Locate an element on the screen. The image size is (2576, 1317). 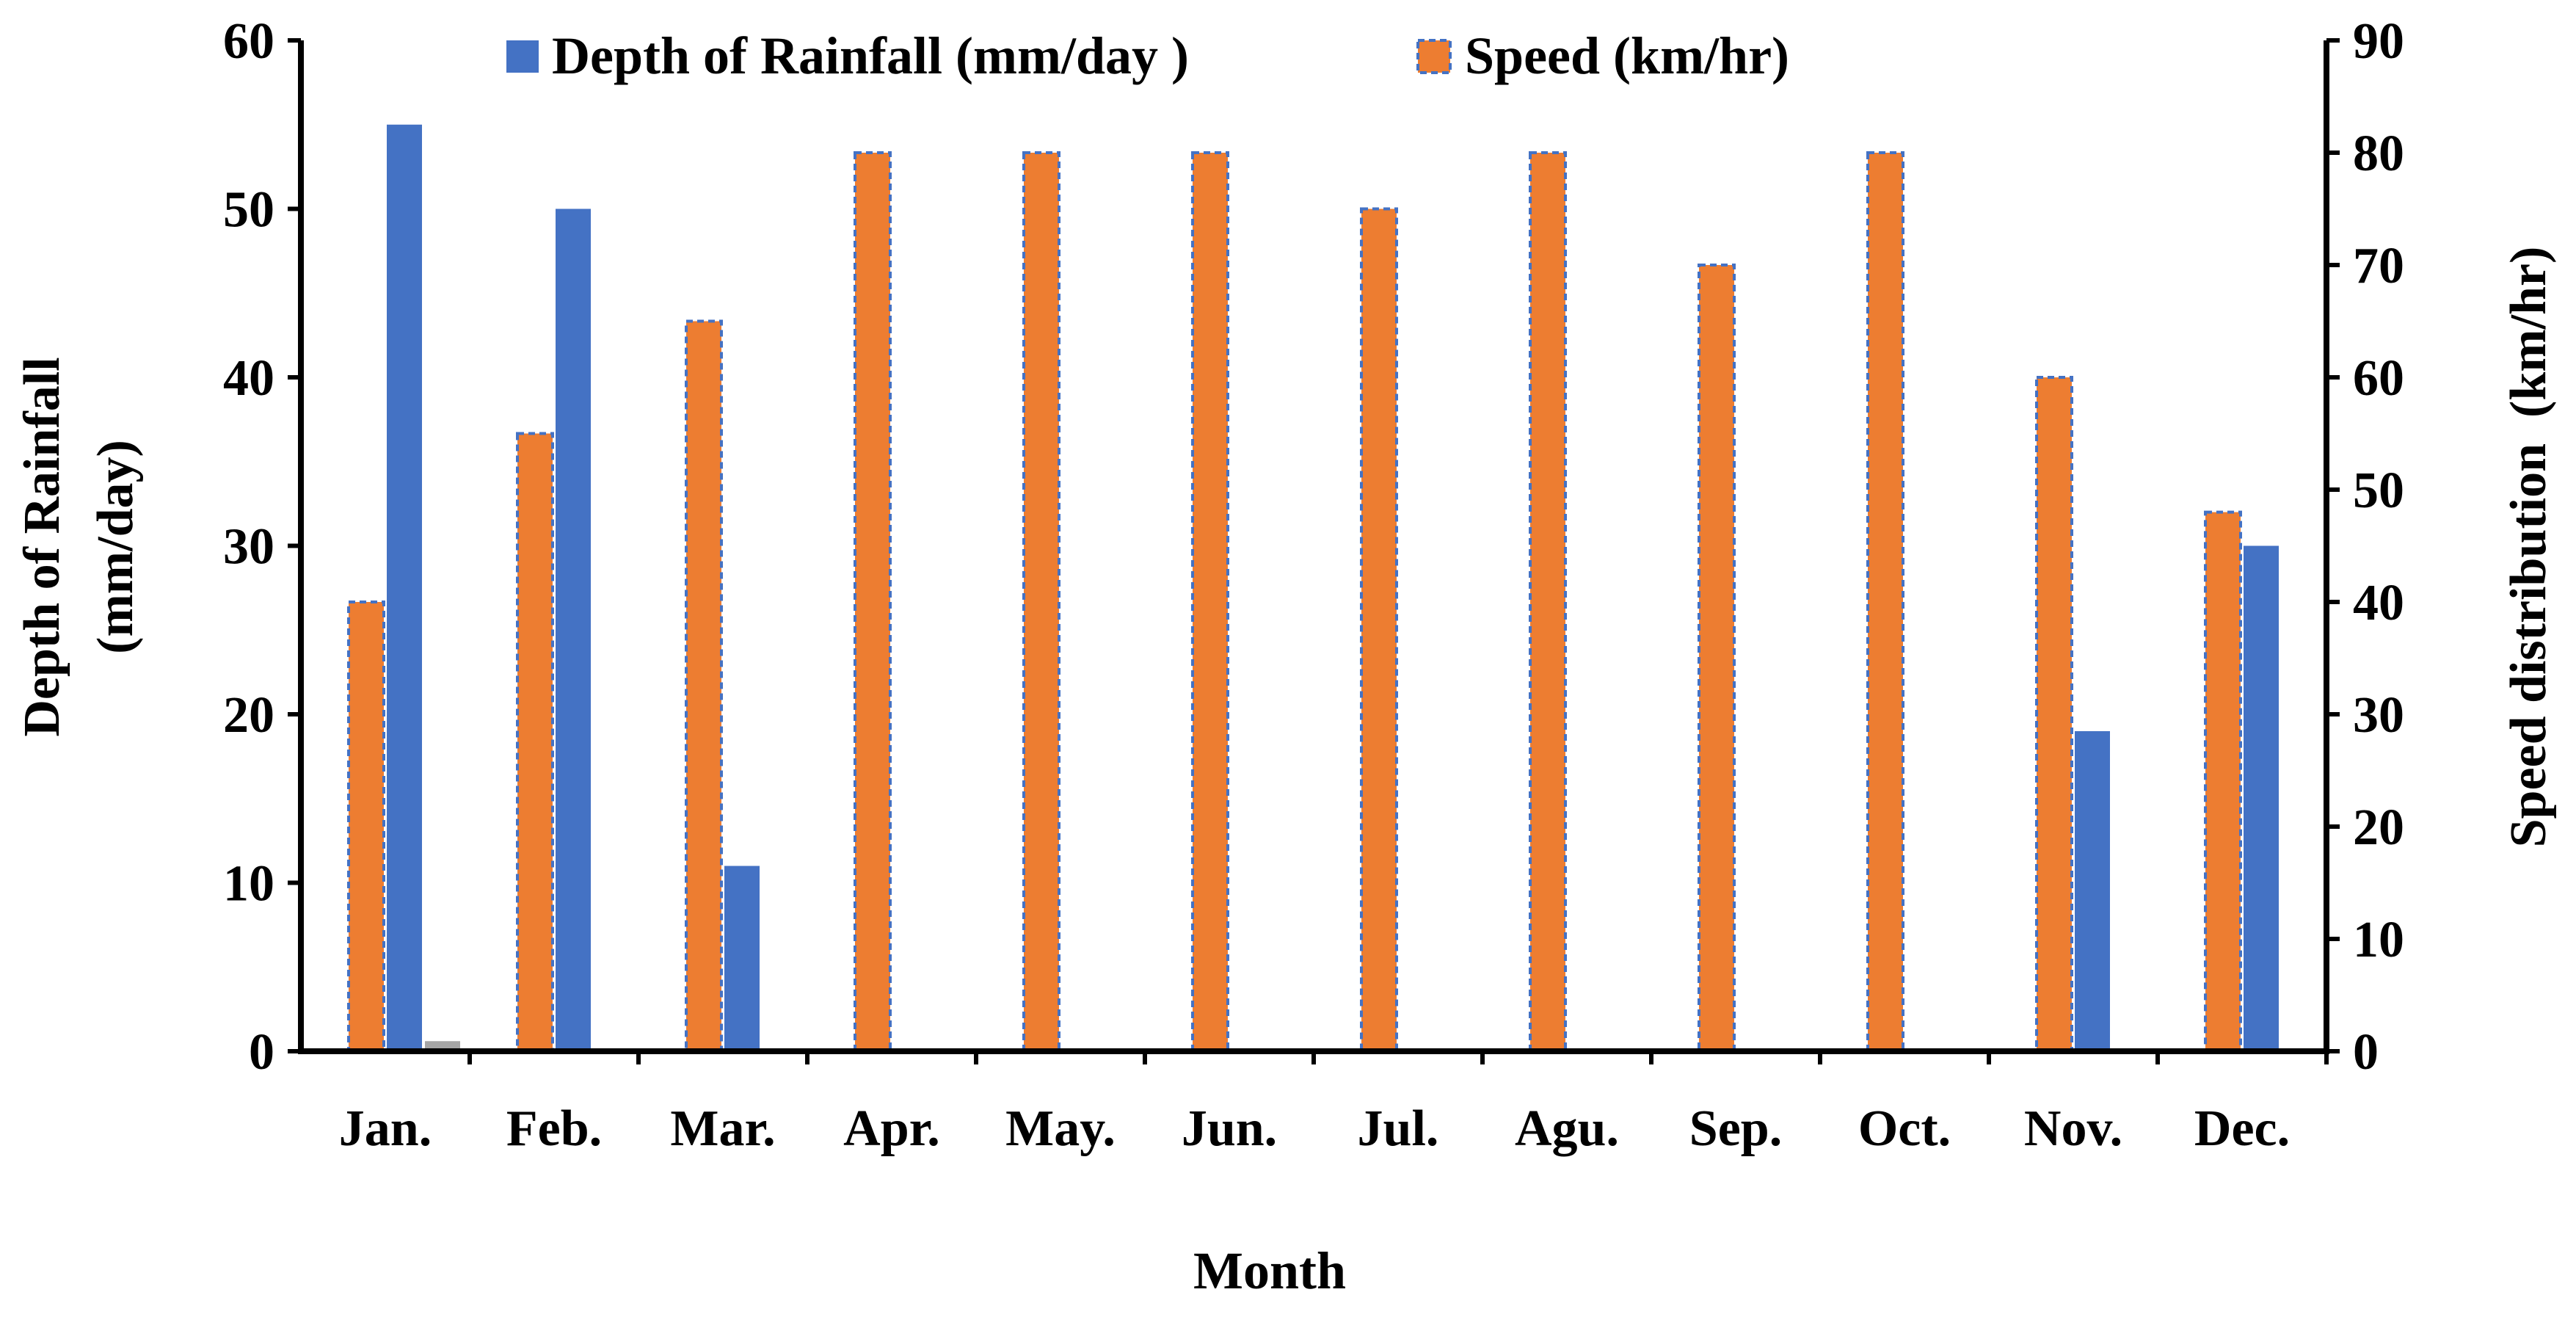
x-tick-label-3: Apr. is located at coordinates (891, 1128).